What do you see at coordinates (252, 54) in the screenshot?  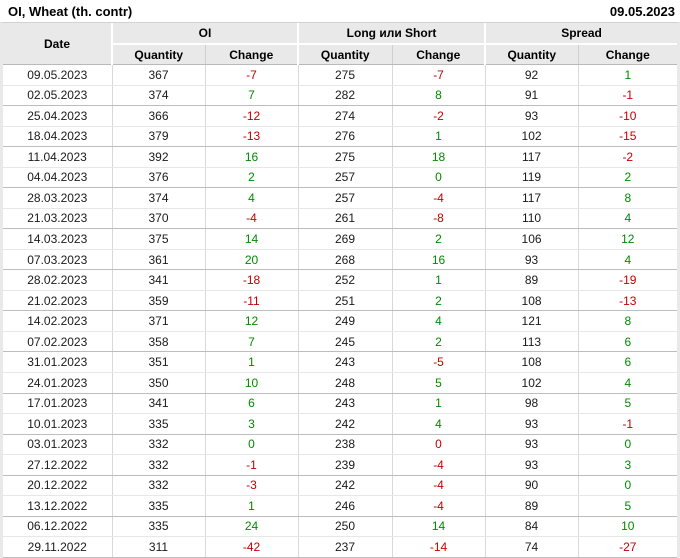 I see `subheader-oi-change: Change` at bounding box center [252, 54].